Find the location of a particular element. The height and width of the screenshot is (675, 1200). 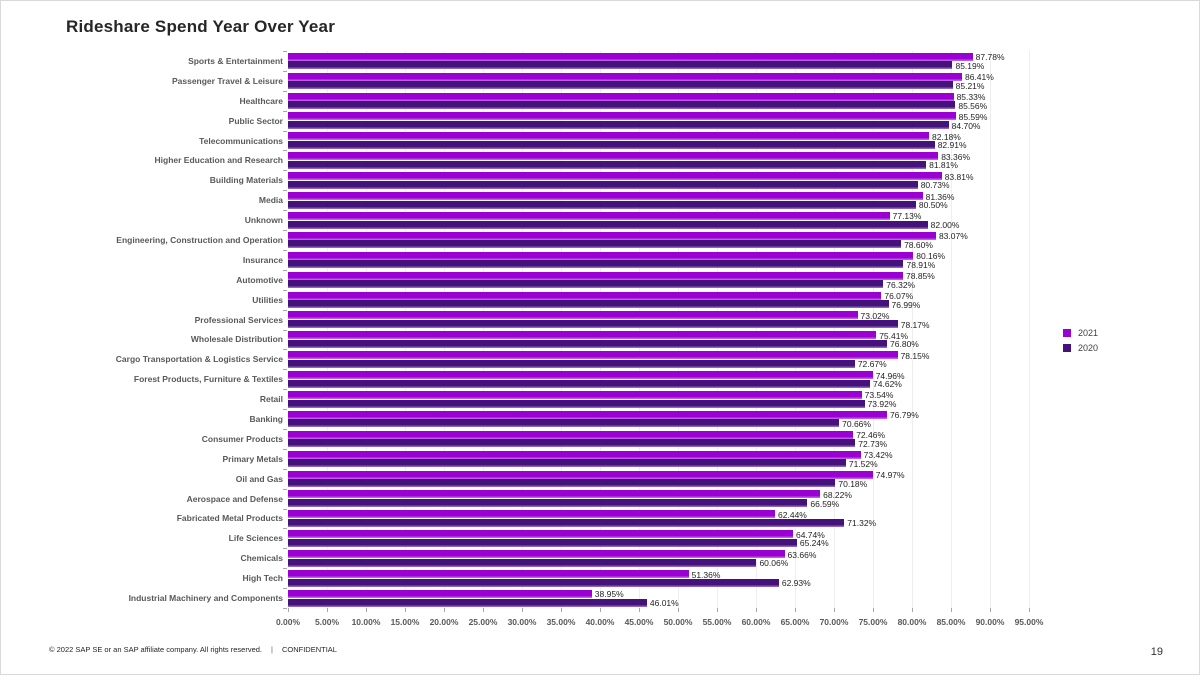

category-label: Forest Products, Furniture & Textiles is located at coordinates (208, 379).